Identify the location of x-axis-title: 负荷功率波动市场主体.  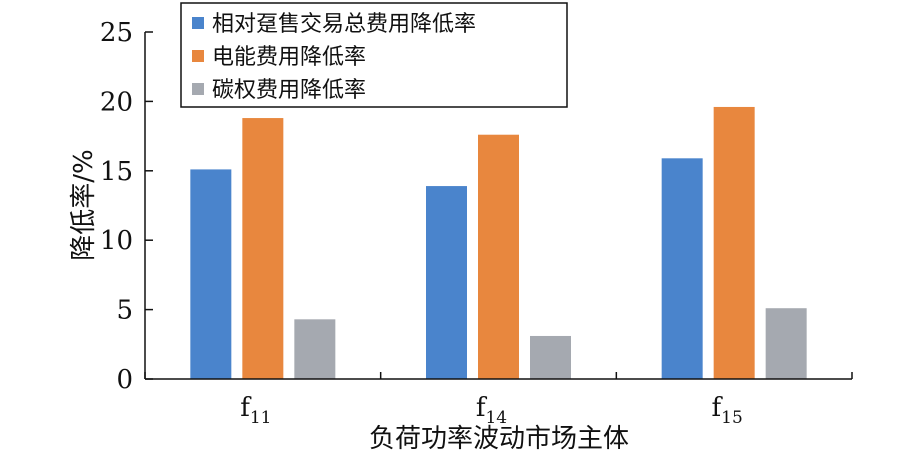
(499, 439).